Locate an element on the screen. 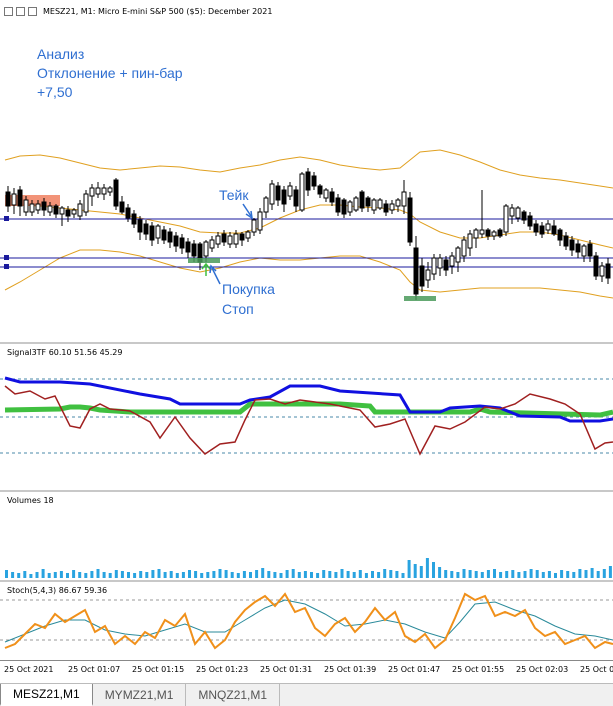 The height and width of the screenshot is (706, 613). analysis-line-2: Отклонение + пин-бар is located at coordinates (110, 73).